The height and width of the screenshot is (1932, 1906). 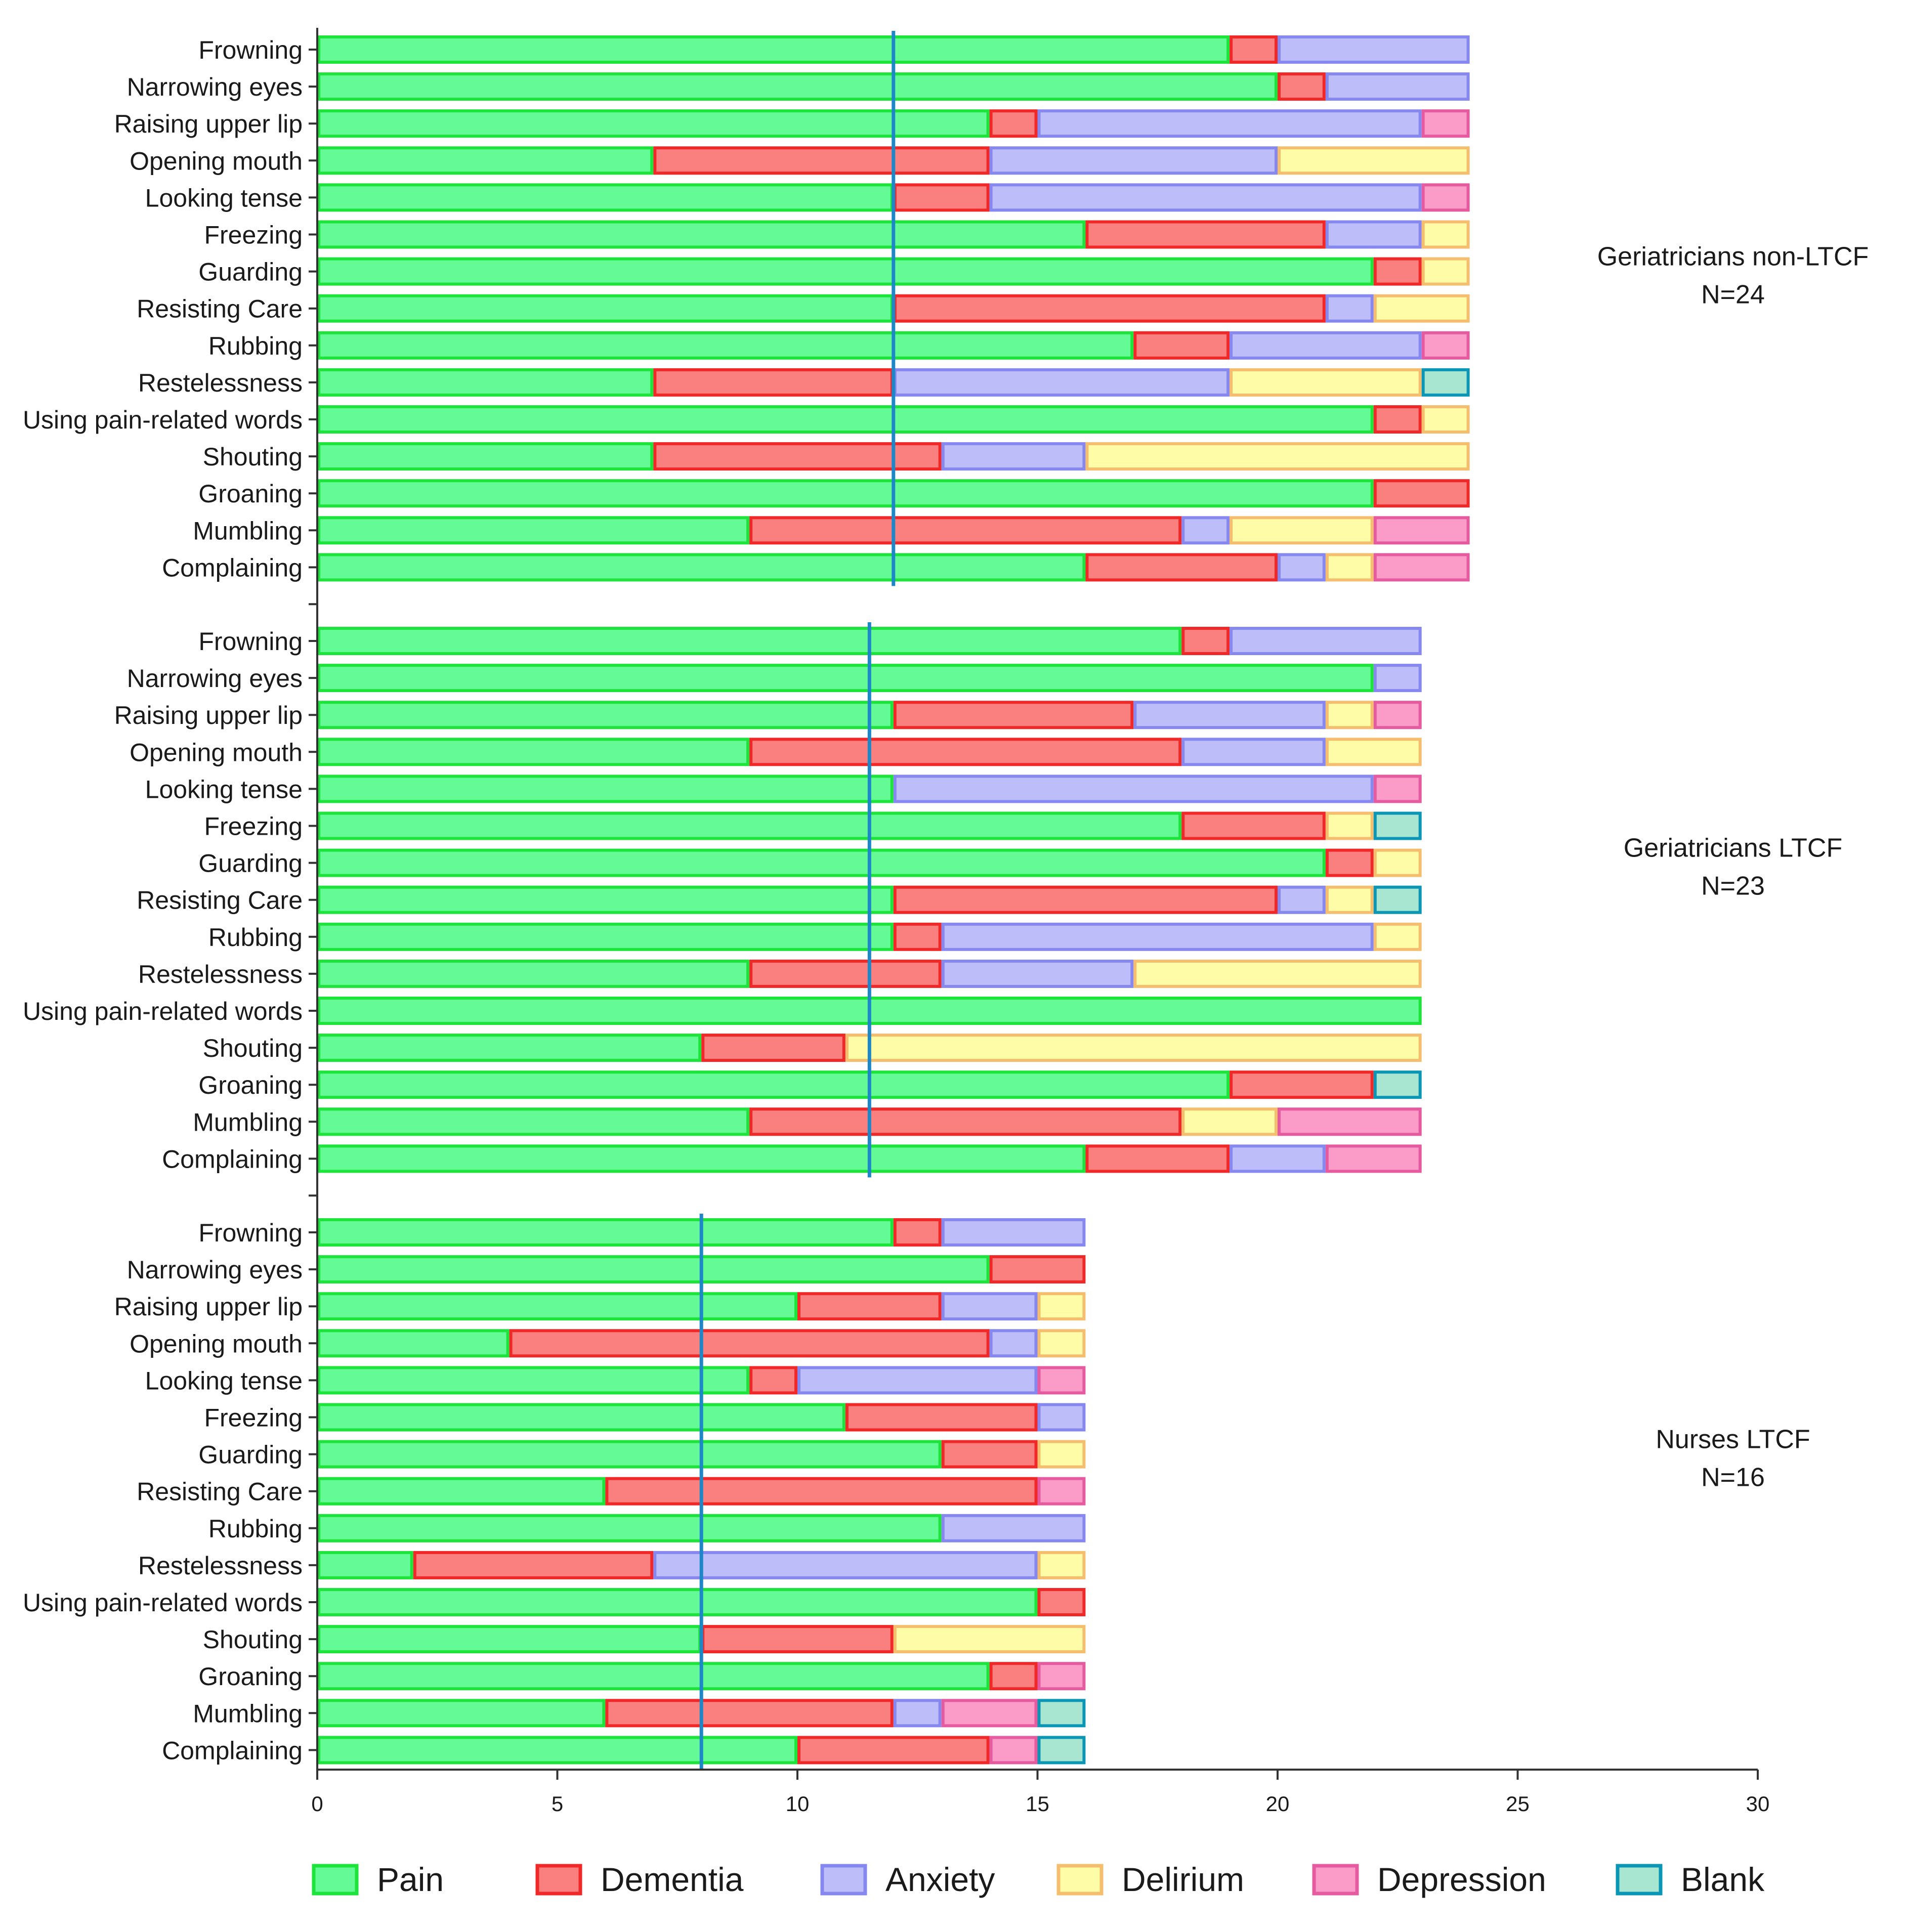 What do you see at coordinates (254, 826) in the screenshot?
I see `category-label-geriatricians-ltcf-freezing: Freezing` at bounding box center [254, 826].